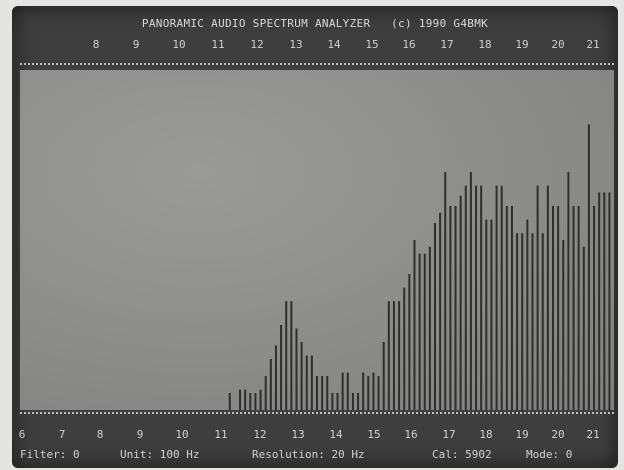 The width and height of the screenshot is (624, 470). Describe the element at coordinates (308, 454) in the screenshot. I see `resolution-readout: Resolution: 20 Hz` at that location.